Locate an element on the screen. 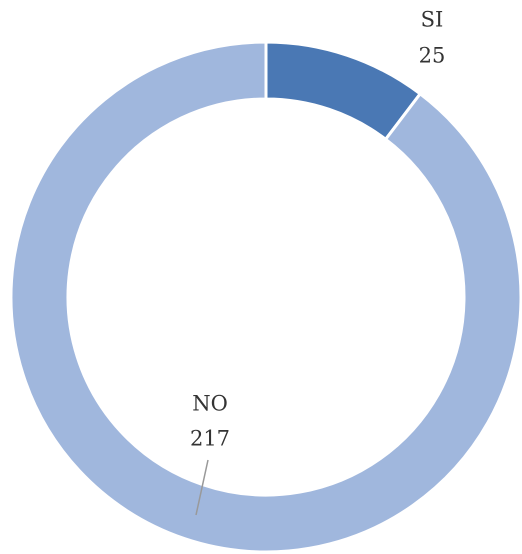 The width and height of the screenshot is (522, 554). leader-line is located at coordinates (202, 487).